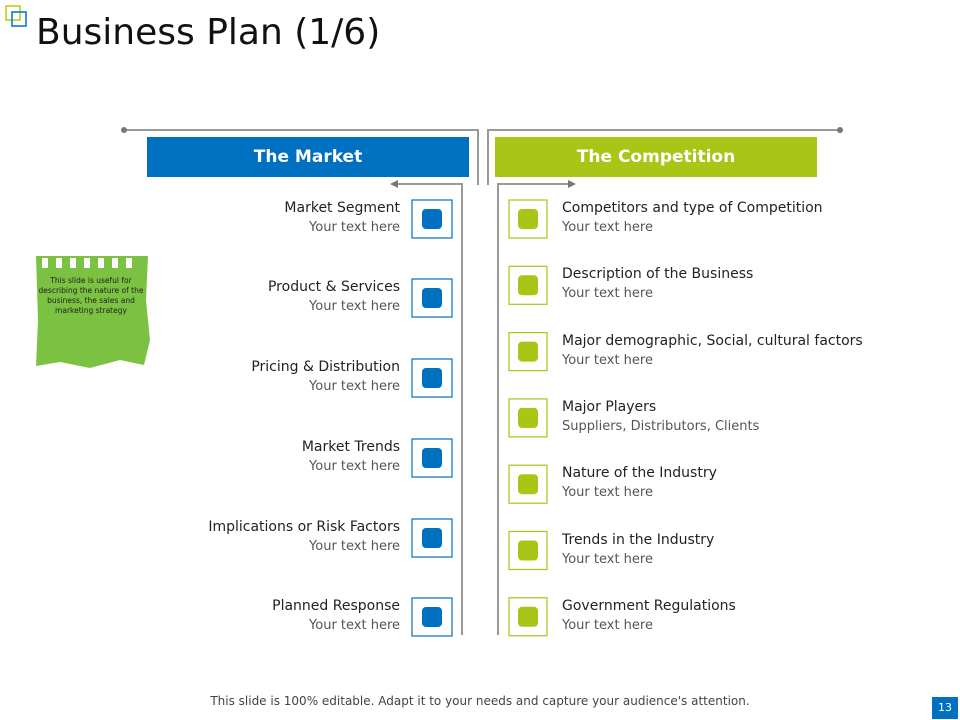 Image resolution: width=960 pixels, height=720 pixels. I want to click on item-title: Major Players, so click(609, 406).